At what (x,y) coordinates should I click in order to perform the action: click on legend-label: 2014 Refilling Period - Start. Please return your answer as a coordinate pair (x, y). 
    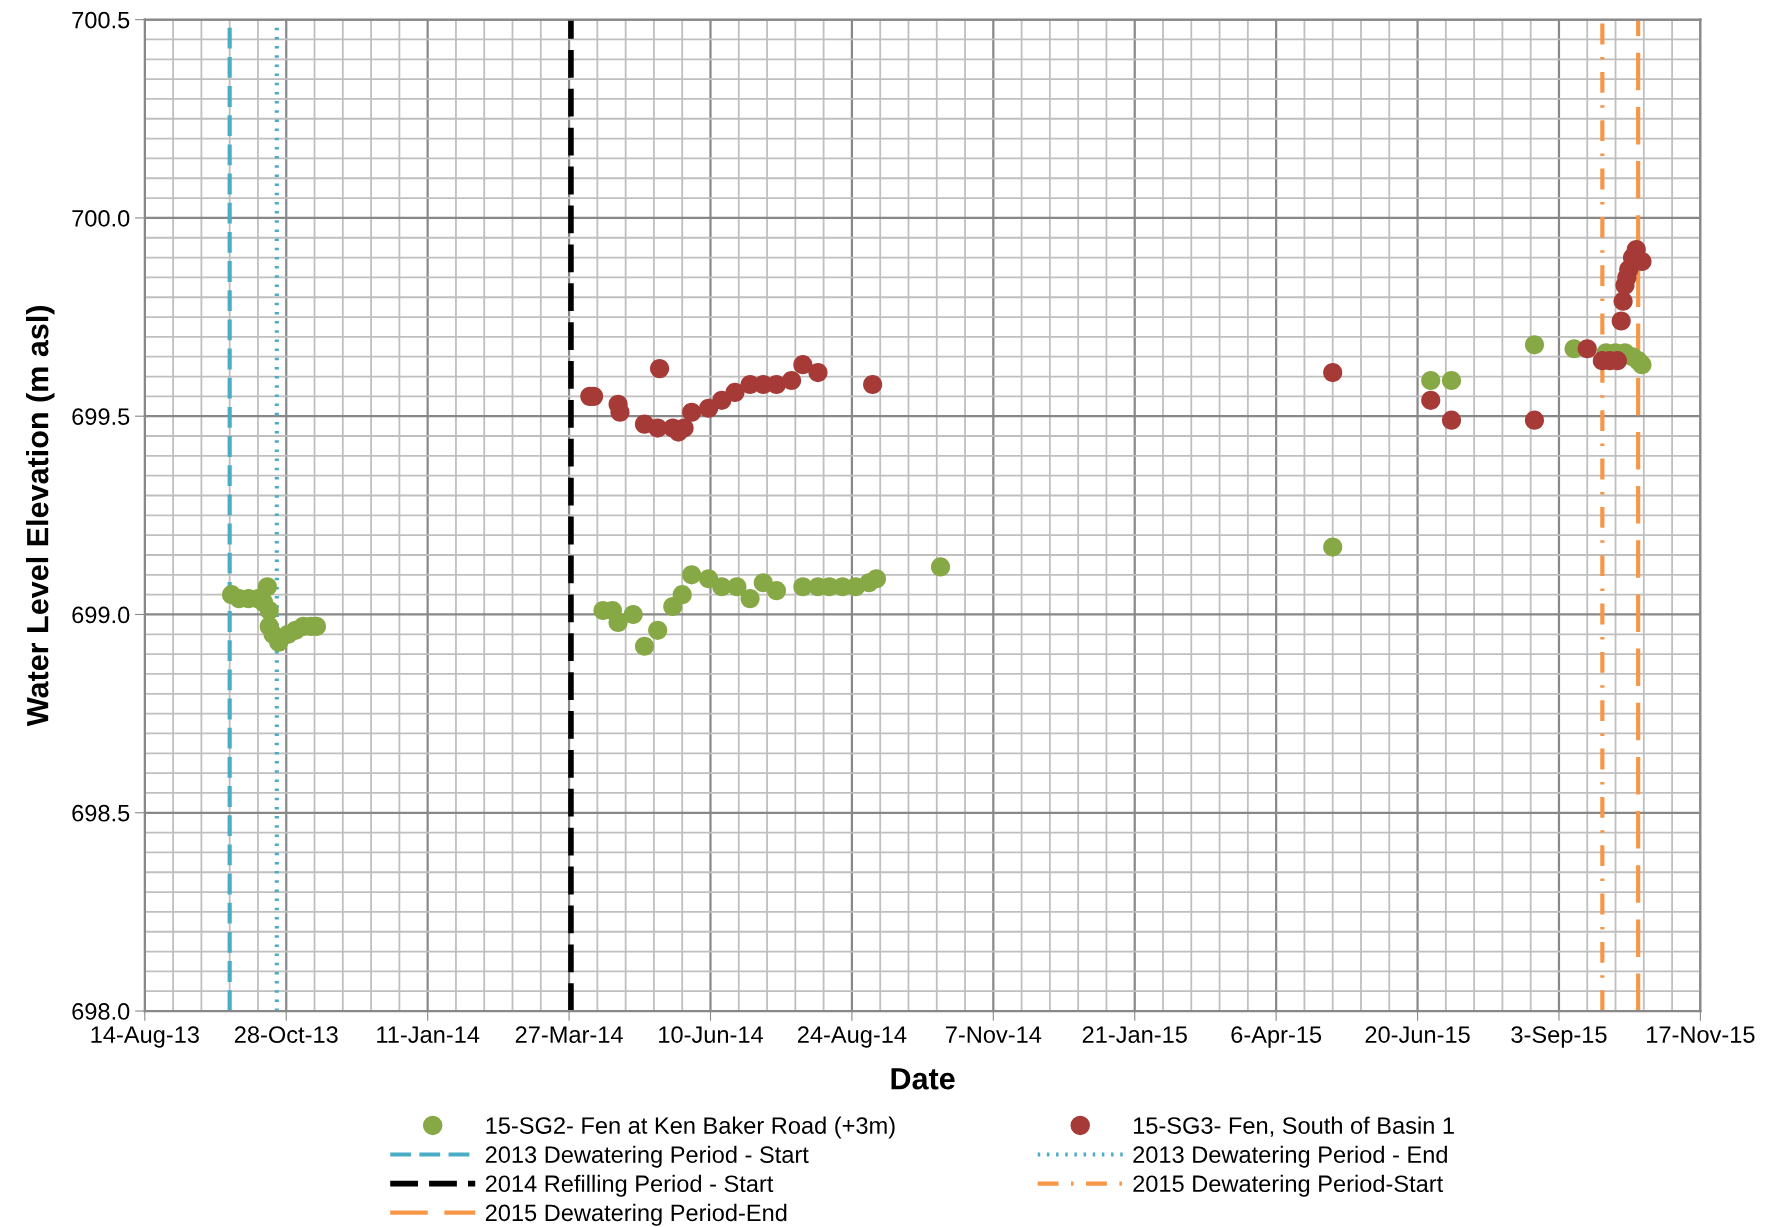
    Looking at the image, I should click on (629, 1185).